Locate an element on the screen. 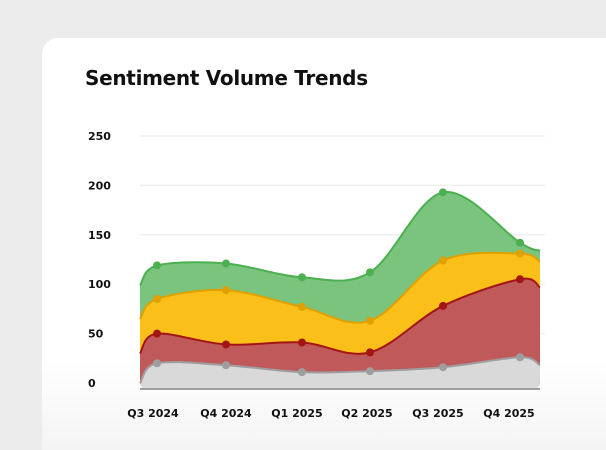 The image size is (606, 450). chart-title: Sentiment Volume Trends is located at coordinates (226, 78).